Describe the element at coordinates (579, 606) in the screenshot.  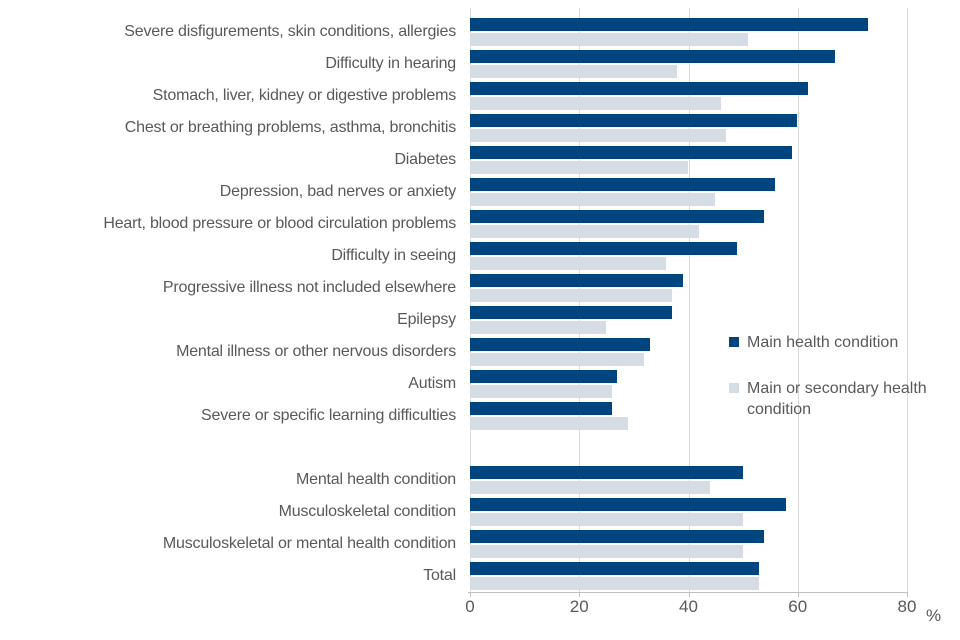
I see `axis-tick-label: 20` at that location.